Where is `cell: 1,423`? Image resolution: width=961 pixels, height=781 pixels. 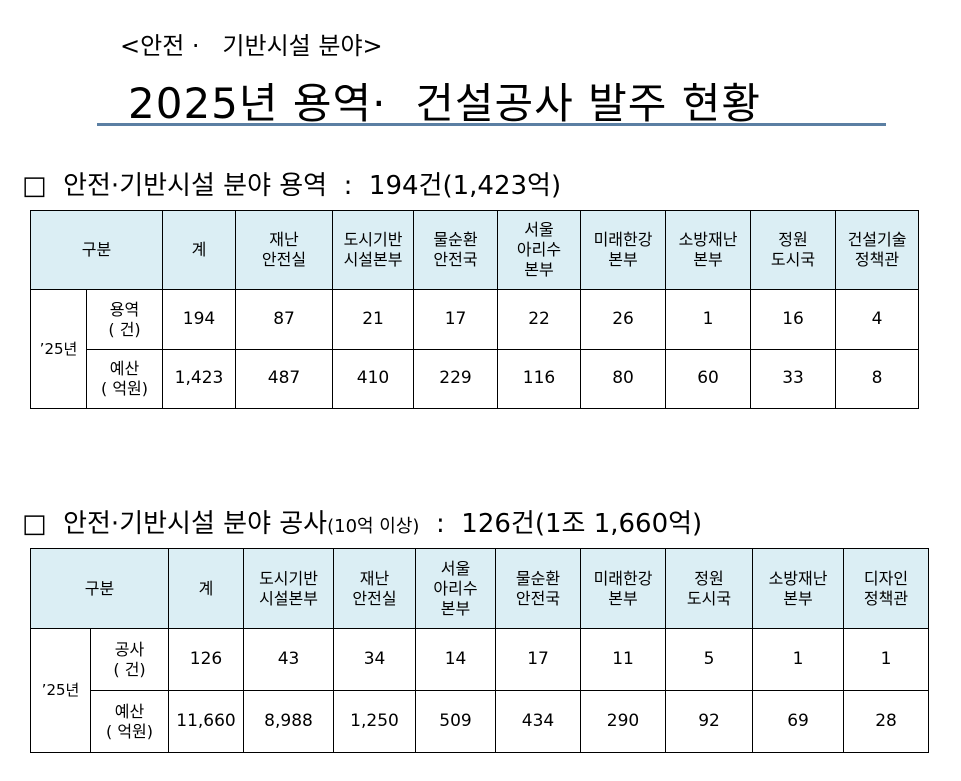
cell: 1,423 is located at coordinates (199, 379).